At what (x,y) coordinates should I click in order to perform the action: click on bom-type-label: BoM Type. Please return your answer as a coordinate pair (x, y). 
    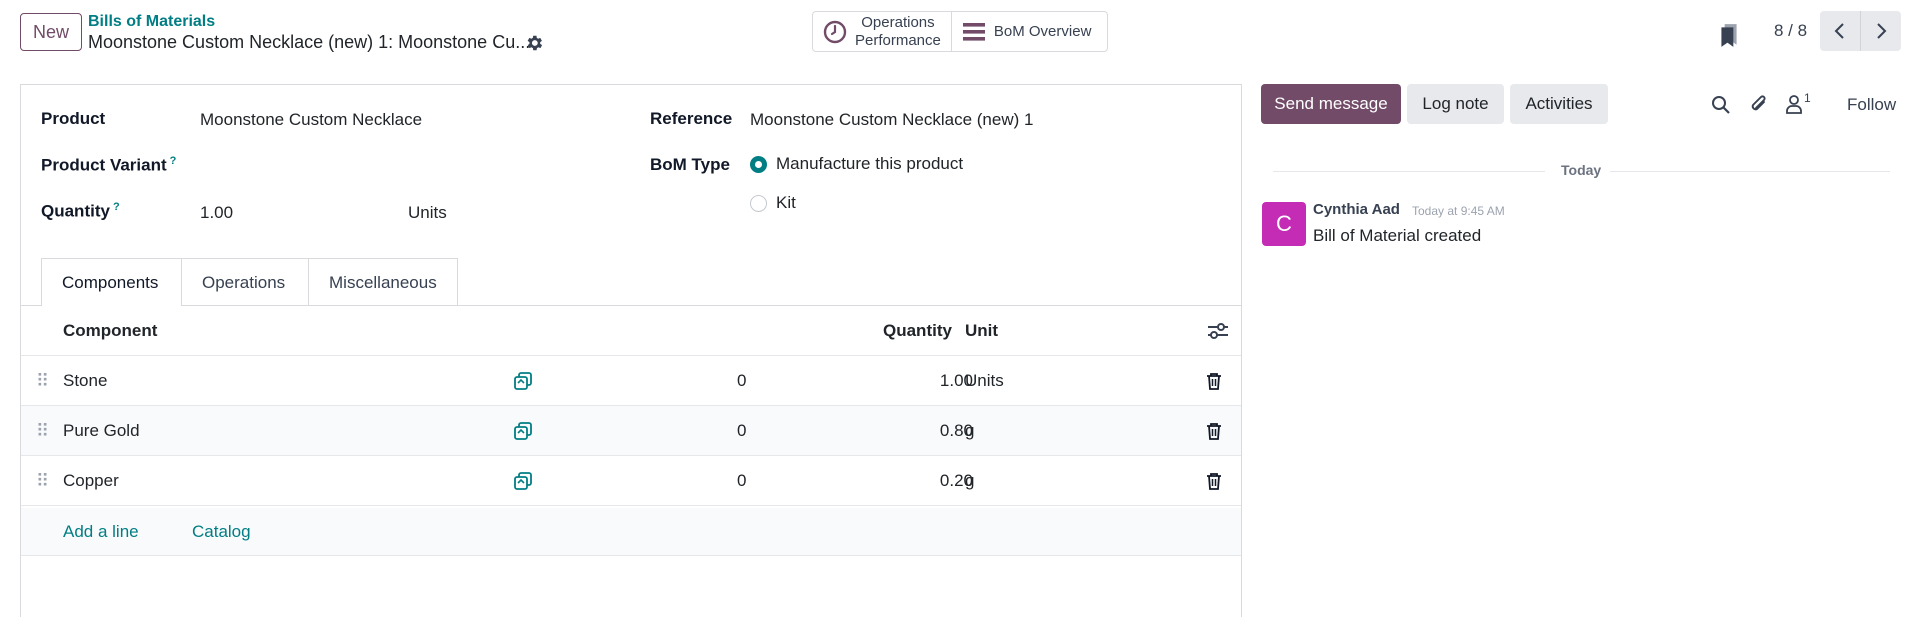
    Looking at the image, I should click on (690, 164).